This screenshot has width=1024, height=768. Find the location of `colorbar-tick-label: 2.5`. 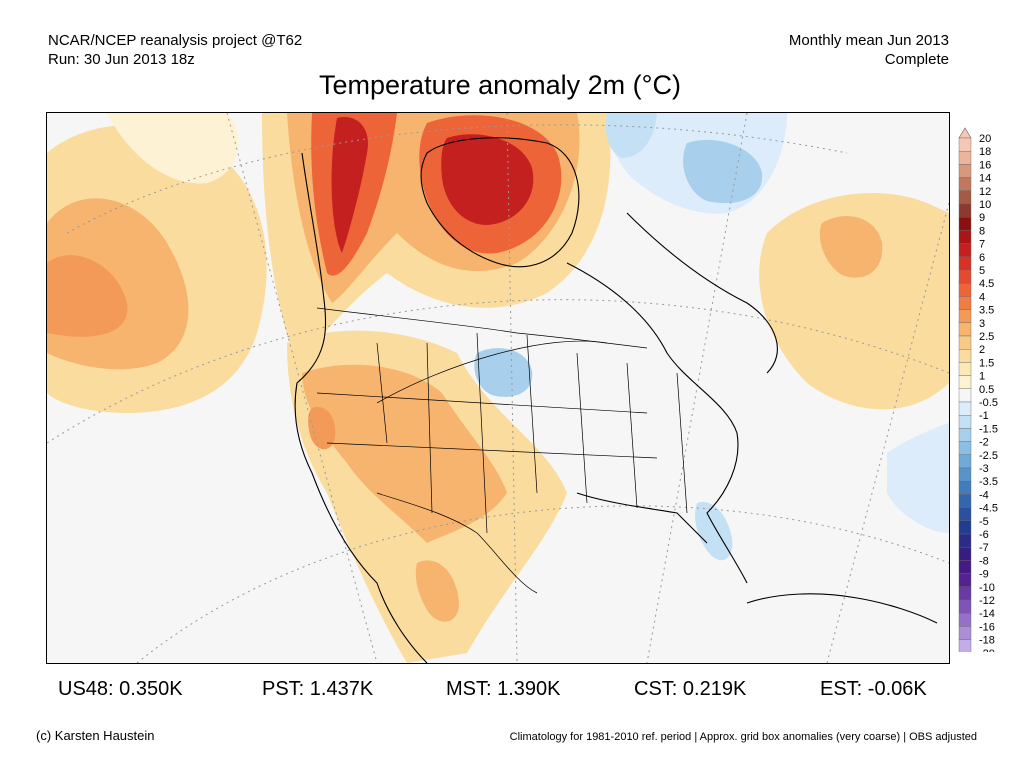

colorbar-tick-label: 2.5 is located at coordinates (986, 337).